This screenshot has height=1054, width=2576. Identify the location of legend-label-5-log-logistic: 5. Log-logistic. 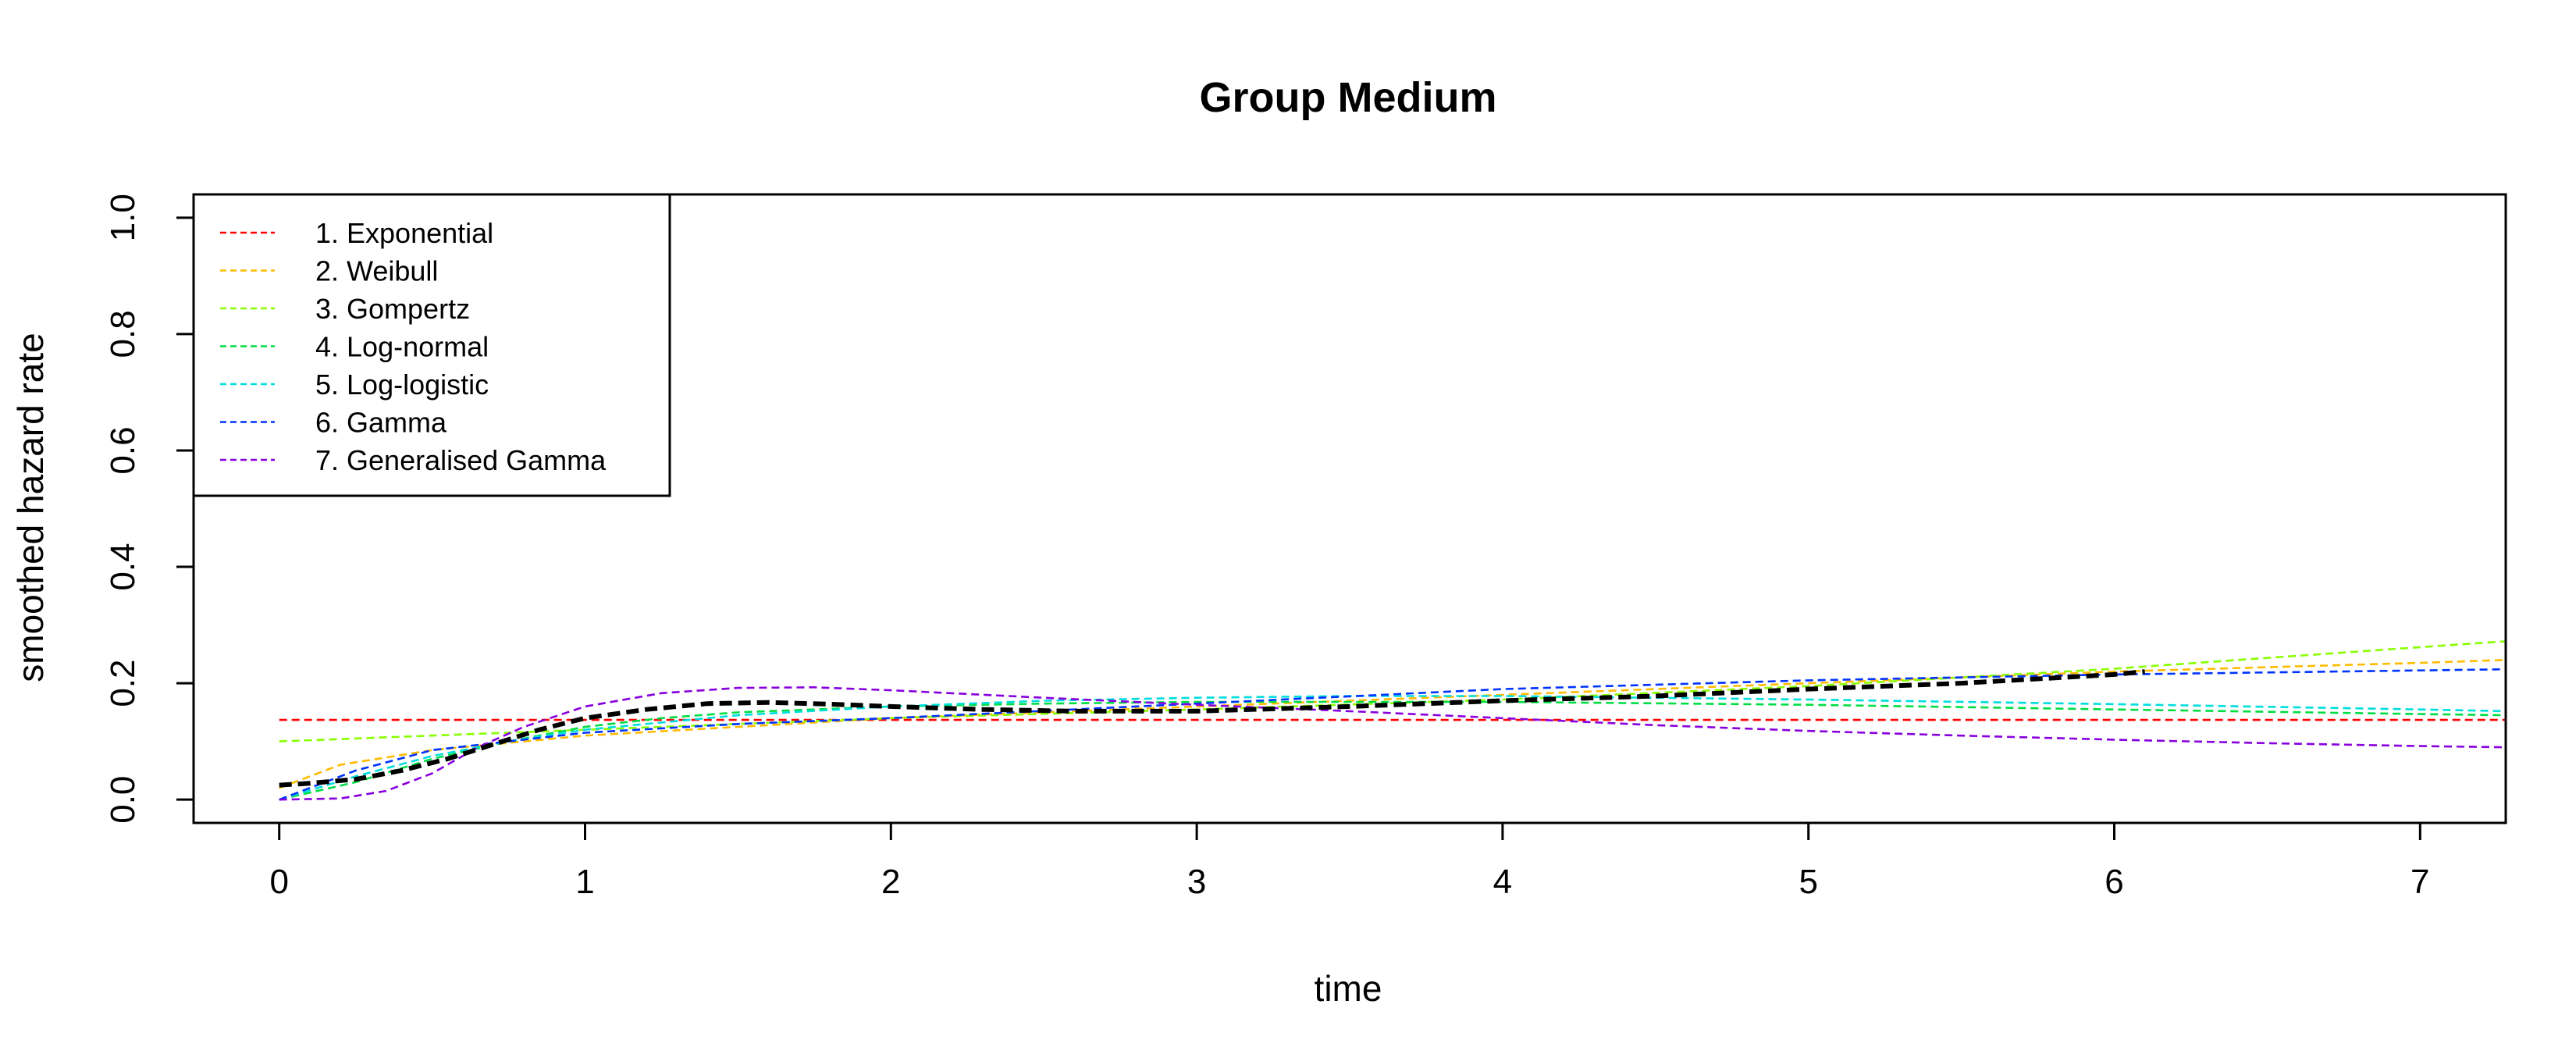
(402, 385).